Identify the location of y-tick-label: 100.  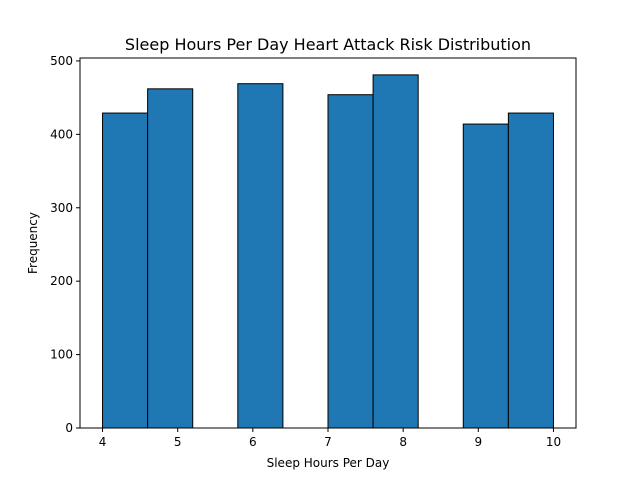
(61, 355).